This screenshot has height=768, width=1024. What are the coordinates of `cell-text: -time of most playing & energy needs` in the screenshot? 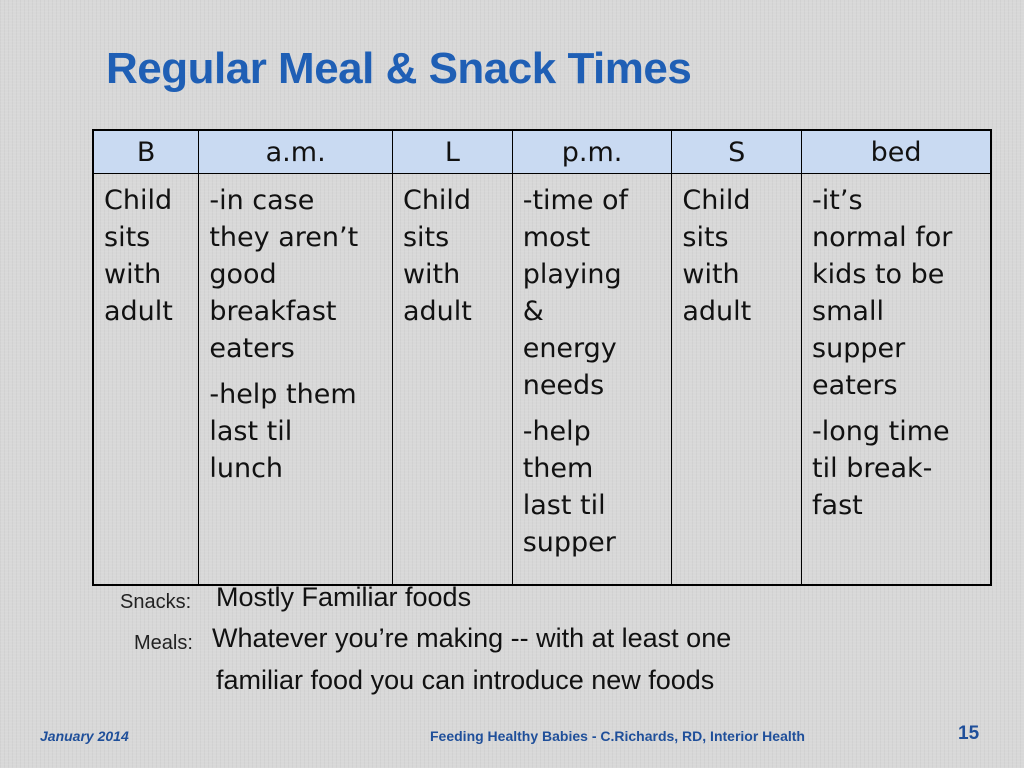 It's located at (575, 293).